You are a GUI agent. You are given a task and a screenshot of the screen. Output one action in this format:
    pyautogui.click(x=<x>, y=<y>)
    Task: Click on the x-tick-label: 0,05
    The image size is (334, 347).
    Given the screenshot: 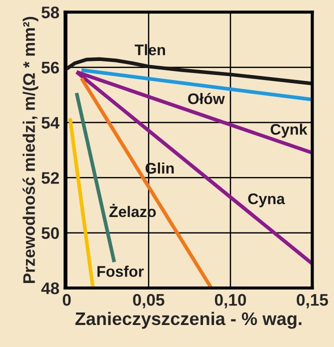 What is the action you would take?
    pyautogui.click(x=148, y=301)
    